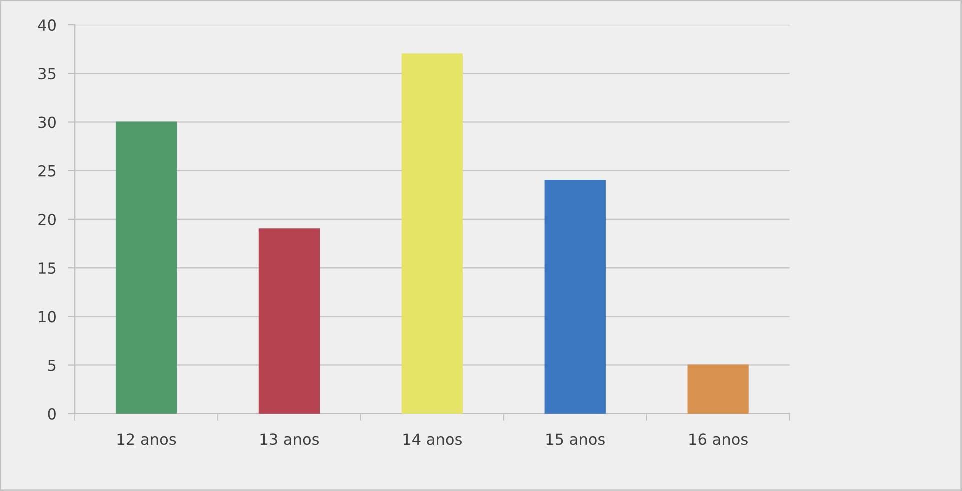 The image size is (962, 491). What do you see at coordinates (719, 440) in the screenshot?
I see `x-tick-label: 16 anos` at bounding box center [719, 440].